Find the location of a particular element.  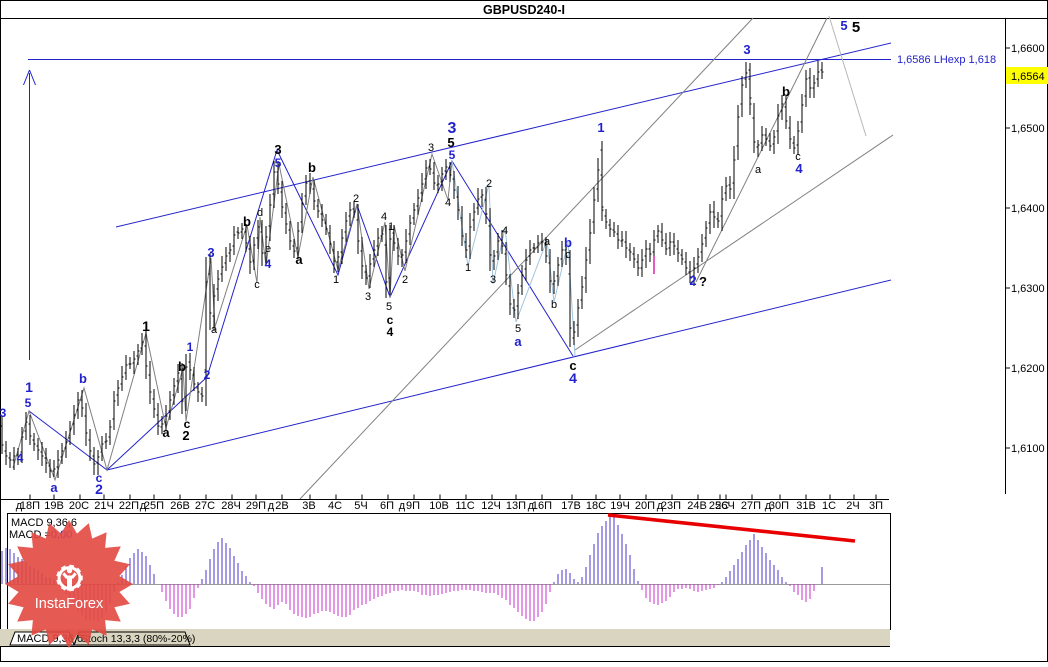

svg-text: 1,6600 is located at coordinates (1028, 49).